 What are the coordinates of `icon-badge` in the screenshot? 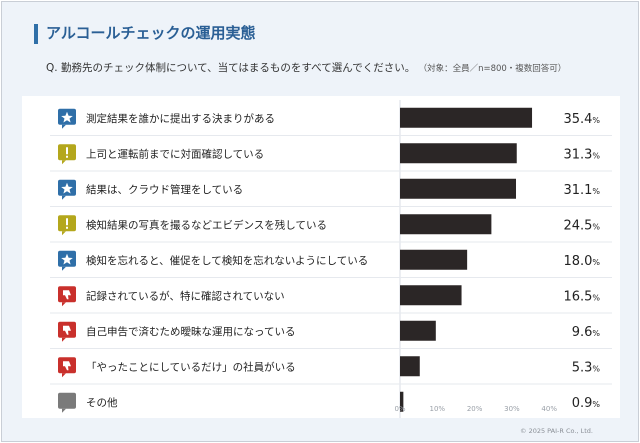 It's located at (67, 400).